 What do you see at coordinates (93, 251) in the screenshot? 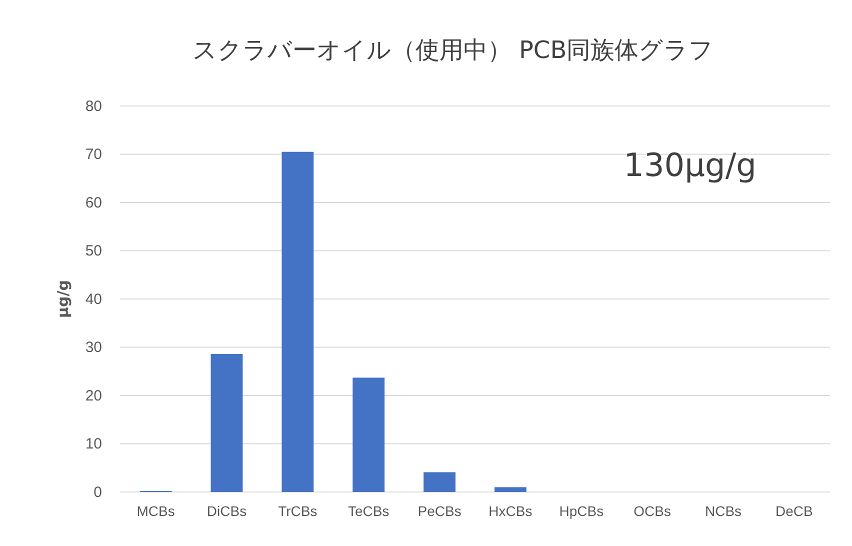
I see `y-tick-label: 50` at bounding box center [93, 251].